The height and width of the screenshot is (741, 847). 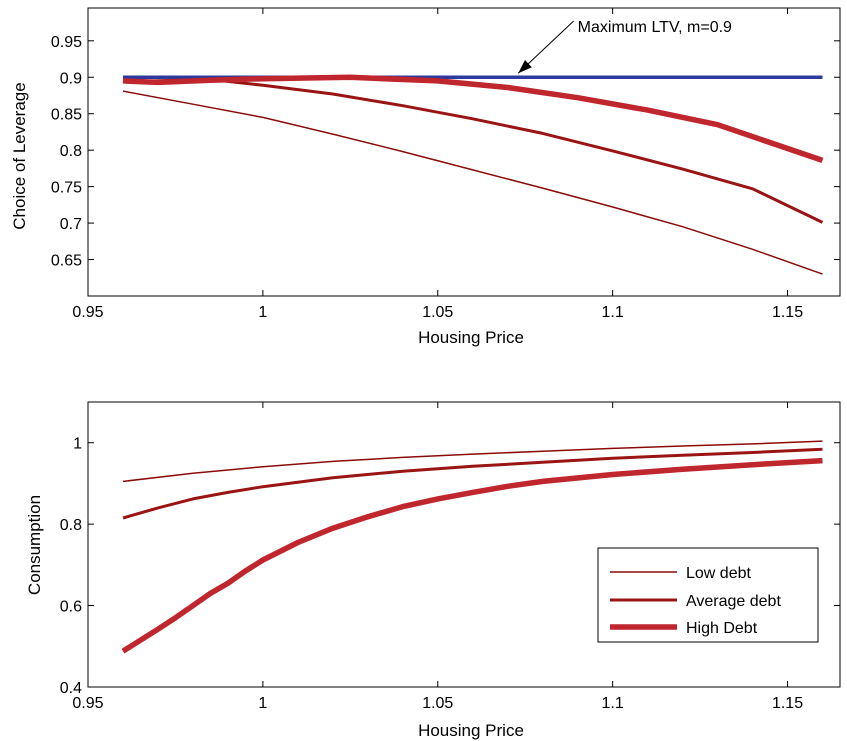 I want to click on legend-label-low: Low debt, so click(x=718, y=573).